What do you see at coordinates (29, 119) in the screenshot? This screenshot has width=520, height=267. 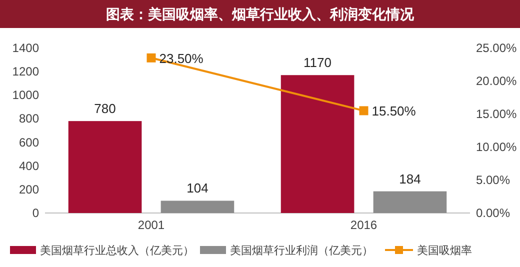 I see `y-tick-label: 800` at bounding box center [29, 119].